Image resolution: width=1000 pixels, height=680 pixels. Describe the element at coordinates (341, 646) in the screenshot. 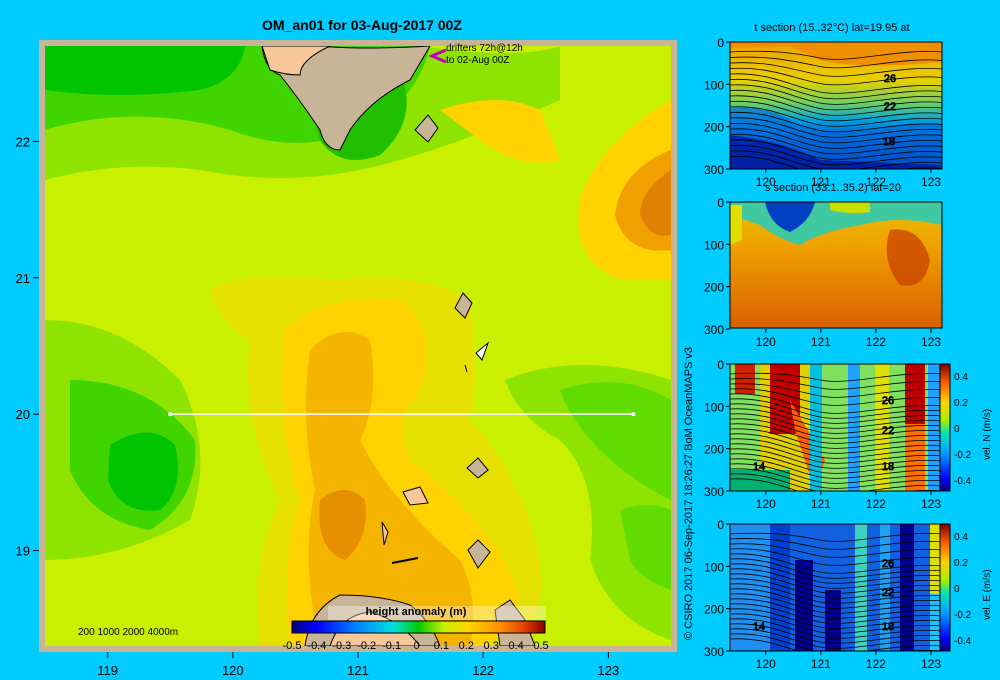

I see `colorbar-tick-label: -0.3` at that location.